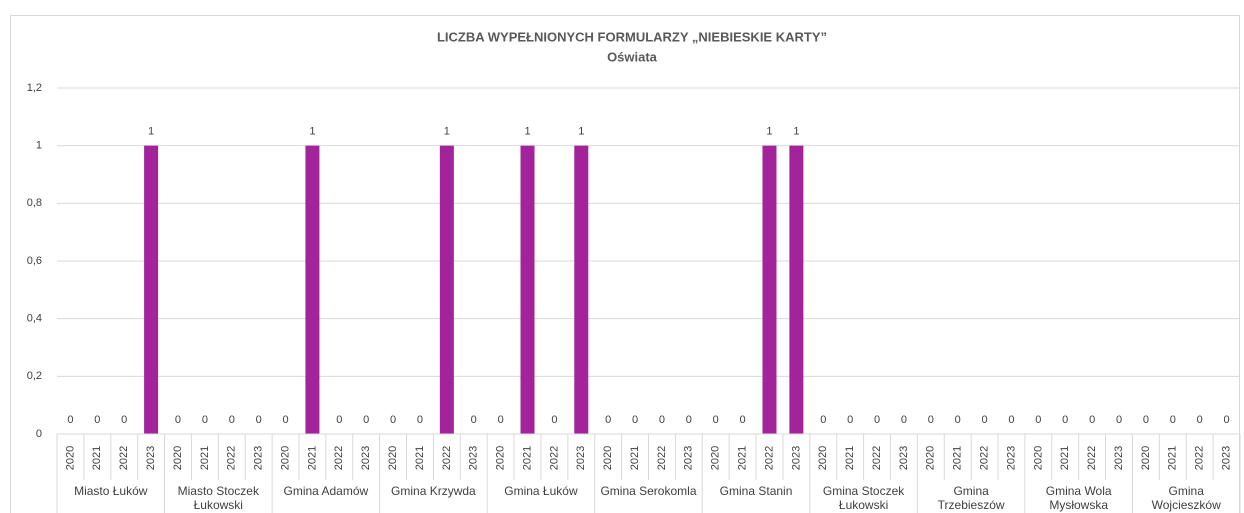  I want to click on y-tick-label: 1, so click(39, 146).